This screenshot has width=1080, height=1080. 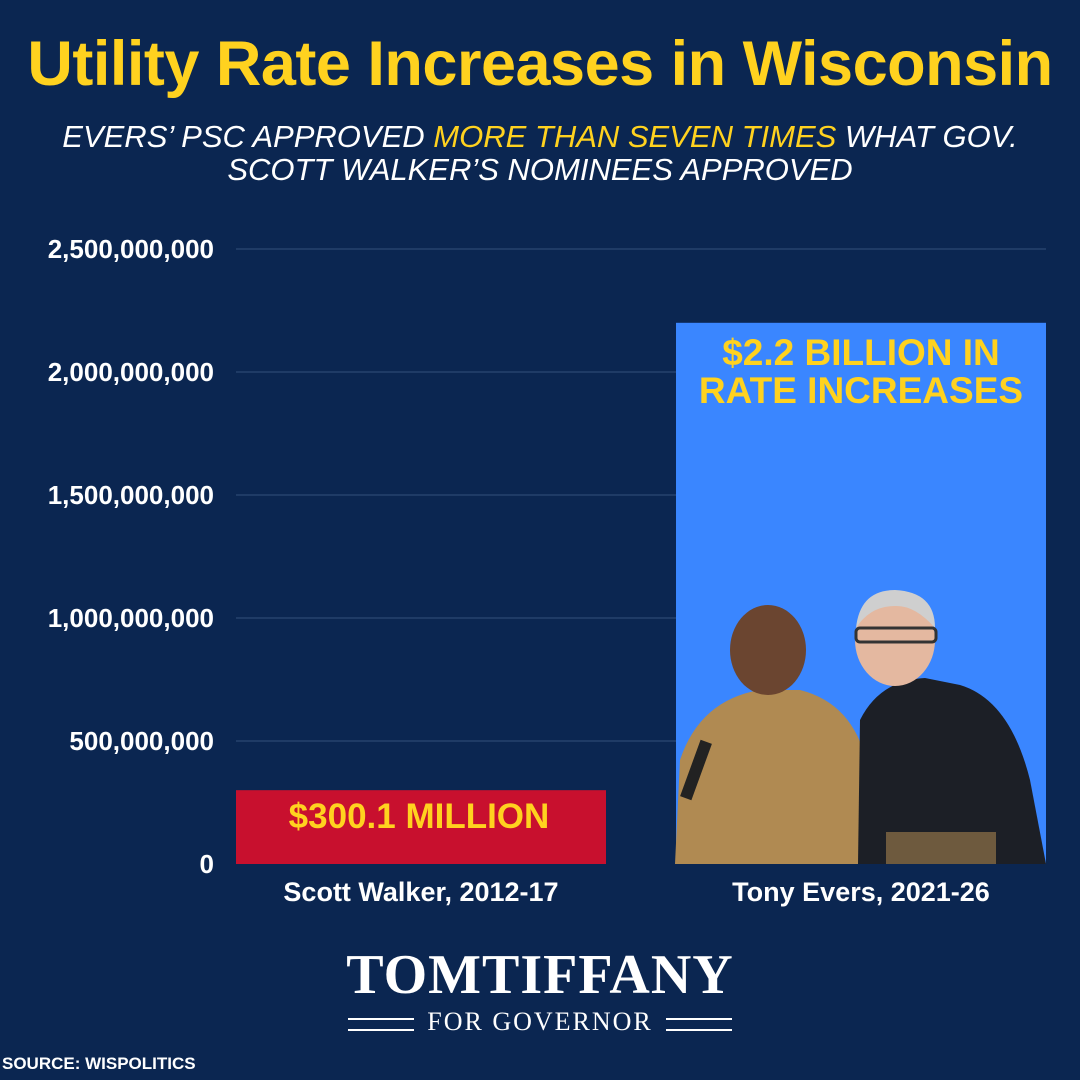 I want to click on source-note: SOURCE: WISPOLITICS, so click(x=99, y=1063).